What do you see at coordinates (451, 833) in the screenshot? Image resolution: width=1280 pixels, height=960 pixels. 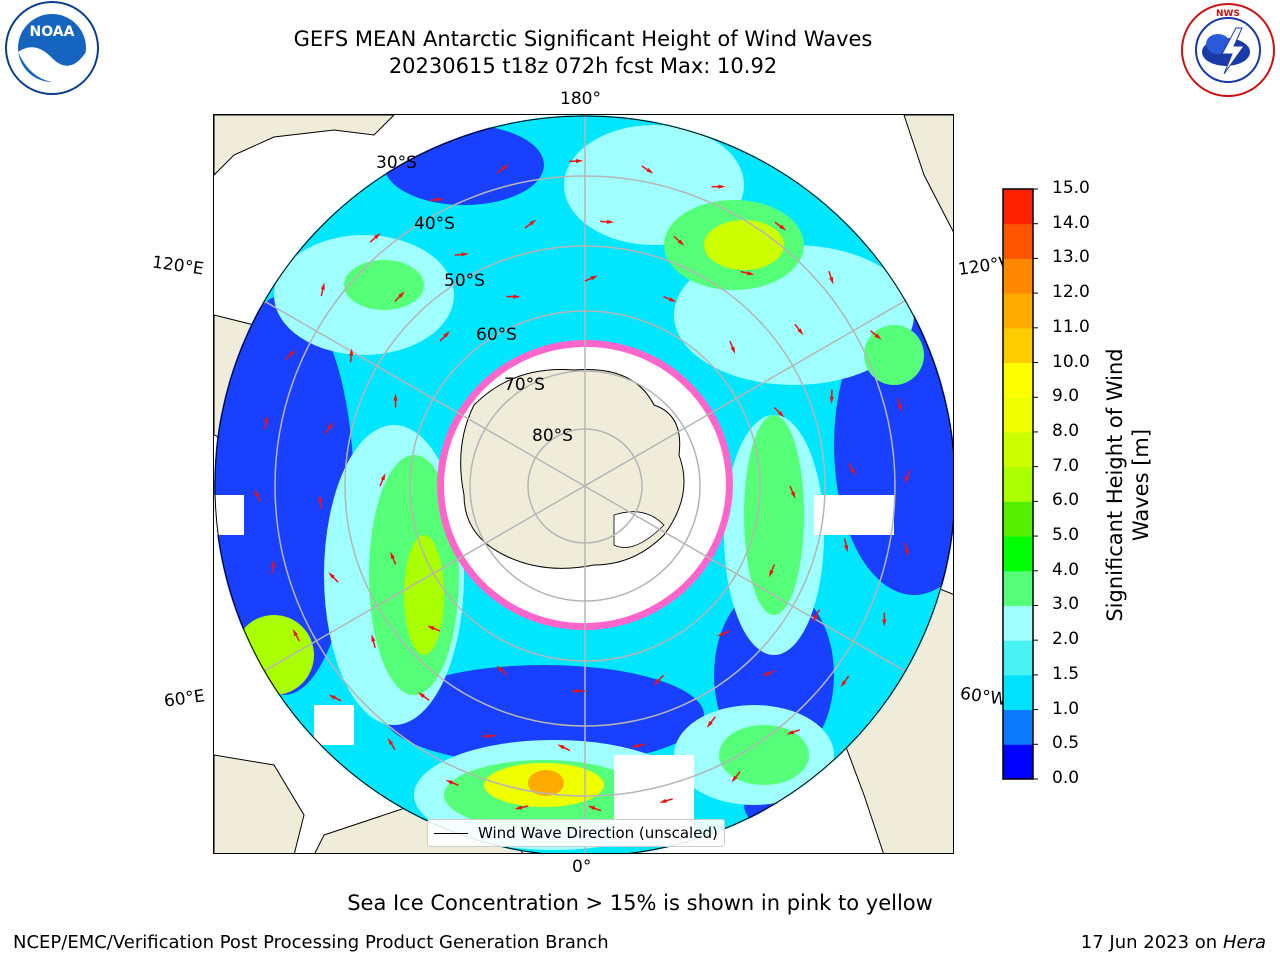 I see `legend-line-swatch` at bounding box center [451, 833].